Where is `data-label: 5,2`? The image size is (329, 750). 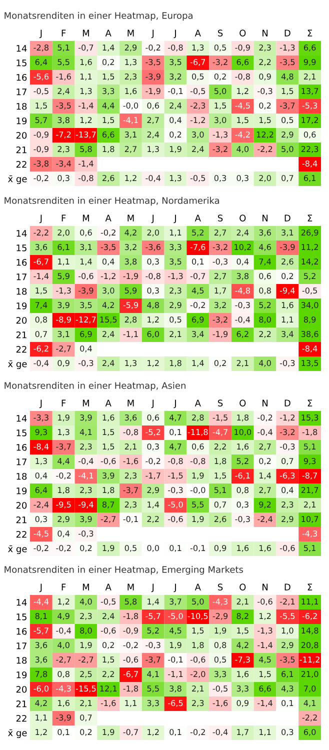
data-label: 5,2 is located at coordinates (265, 305).